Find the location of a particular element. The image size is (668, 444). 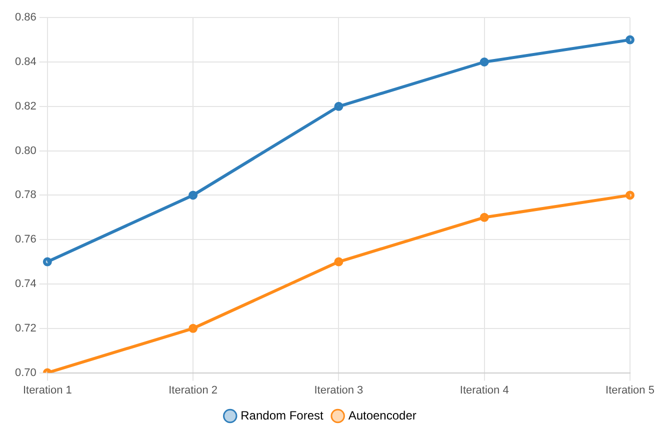

y-tick-label: 0.70 is located at coordinates (25, 372).